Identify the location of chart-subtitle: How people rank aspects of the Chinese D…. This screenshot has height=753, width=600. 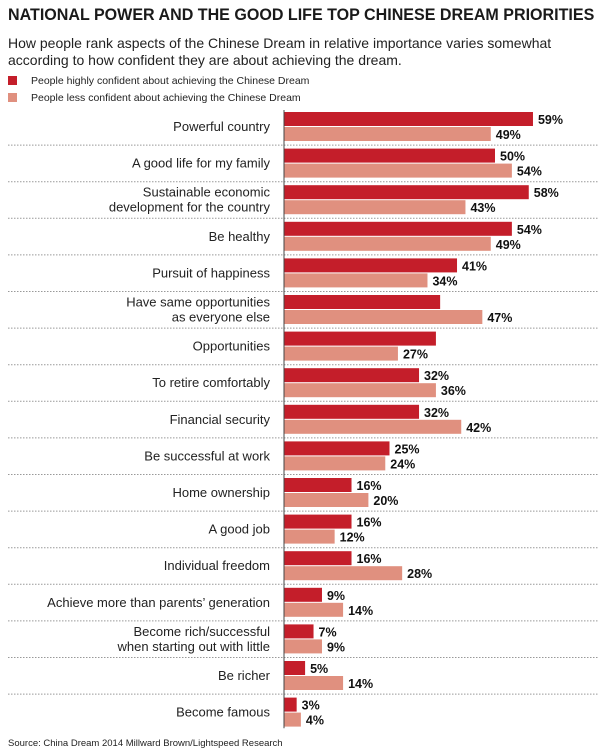
(280, 51).